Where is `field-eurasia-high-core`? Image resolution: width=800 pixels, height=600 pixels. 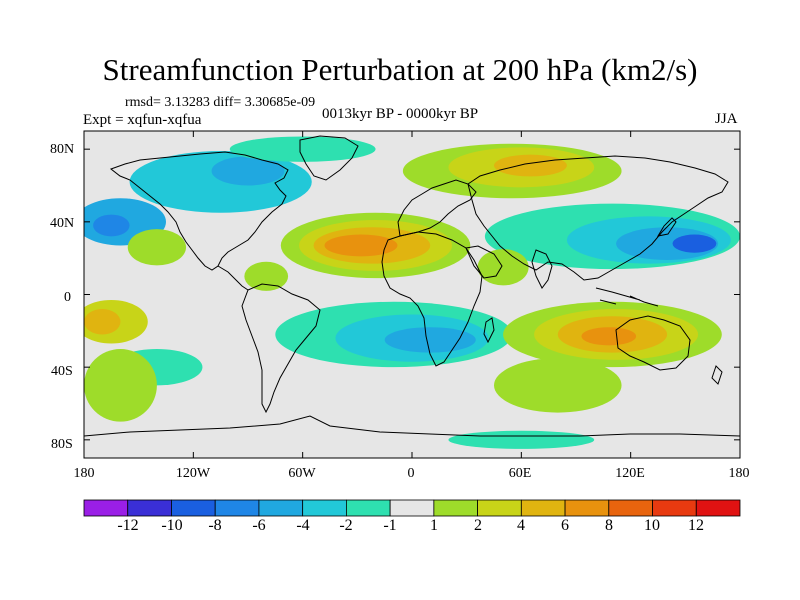
field-eurasia-high-core is located at coordinates (530, 165).